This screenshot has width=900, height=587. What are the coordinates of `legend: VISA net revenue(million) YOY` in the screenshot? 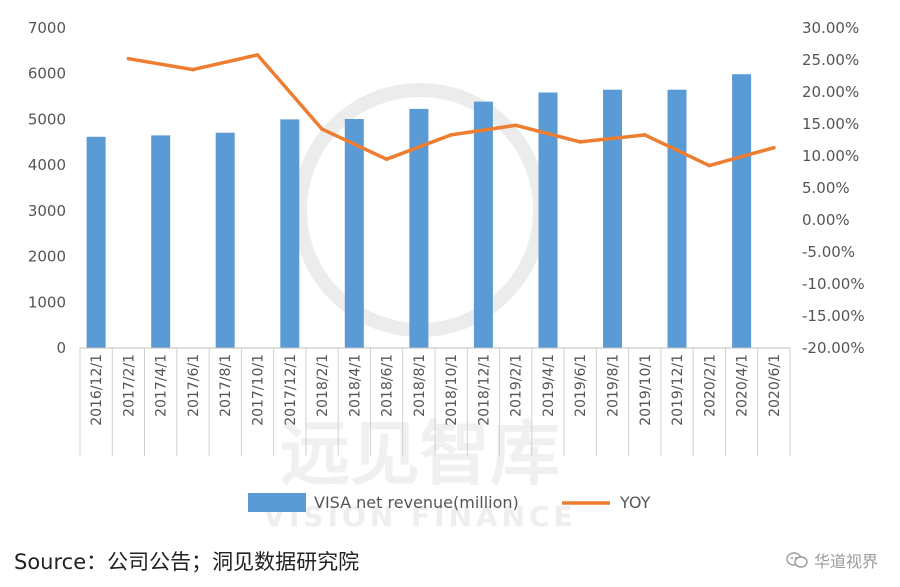 It's located at (449, 502).